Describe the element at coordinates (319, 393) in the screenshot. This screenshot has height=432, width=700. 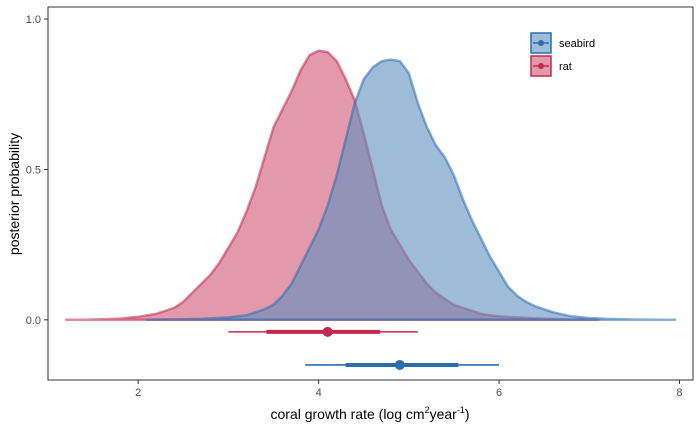
I see `x-tick-label: 4` at that location.